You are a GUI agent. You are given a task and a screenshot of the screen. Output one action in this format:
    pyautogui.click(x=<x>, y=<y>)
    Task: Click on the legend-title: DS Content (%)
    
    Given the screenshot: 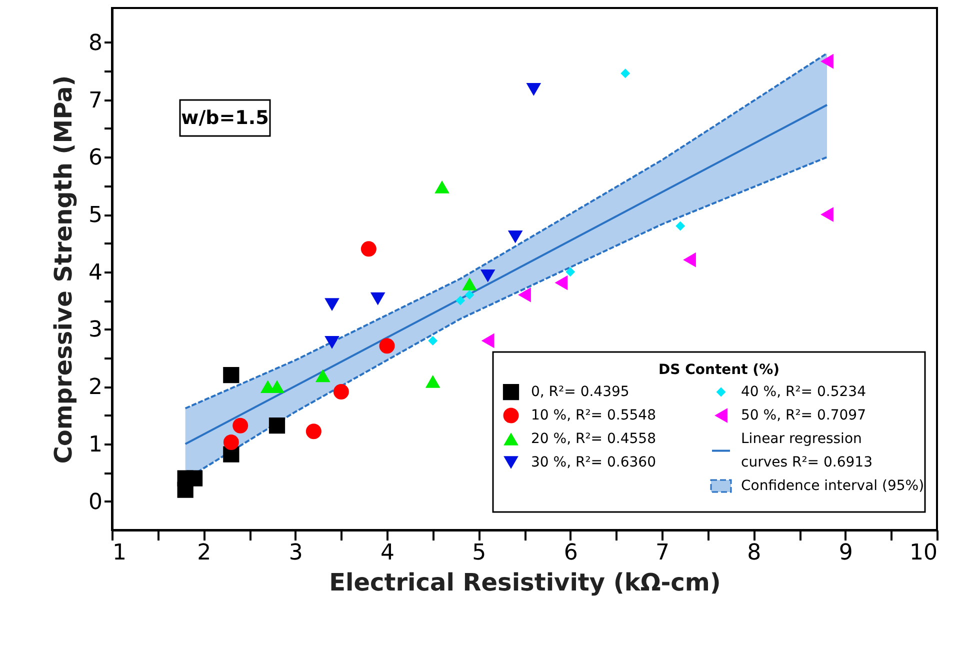 What is the action you would take?
    pyautogui.click(x=719, y=370)
    